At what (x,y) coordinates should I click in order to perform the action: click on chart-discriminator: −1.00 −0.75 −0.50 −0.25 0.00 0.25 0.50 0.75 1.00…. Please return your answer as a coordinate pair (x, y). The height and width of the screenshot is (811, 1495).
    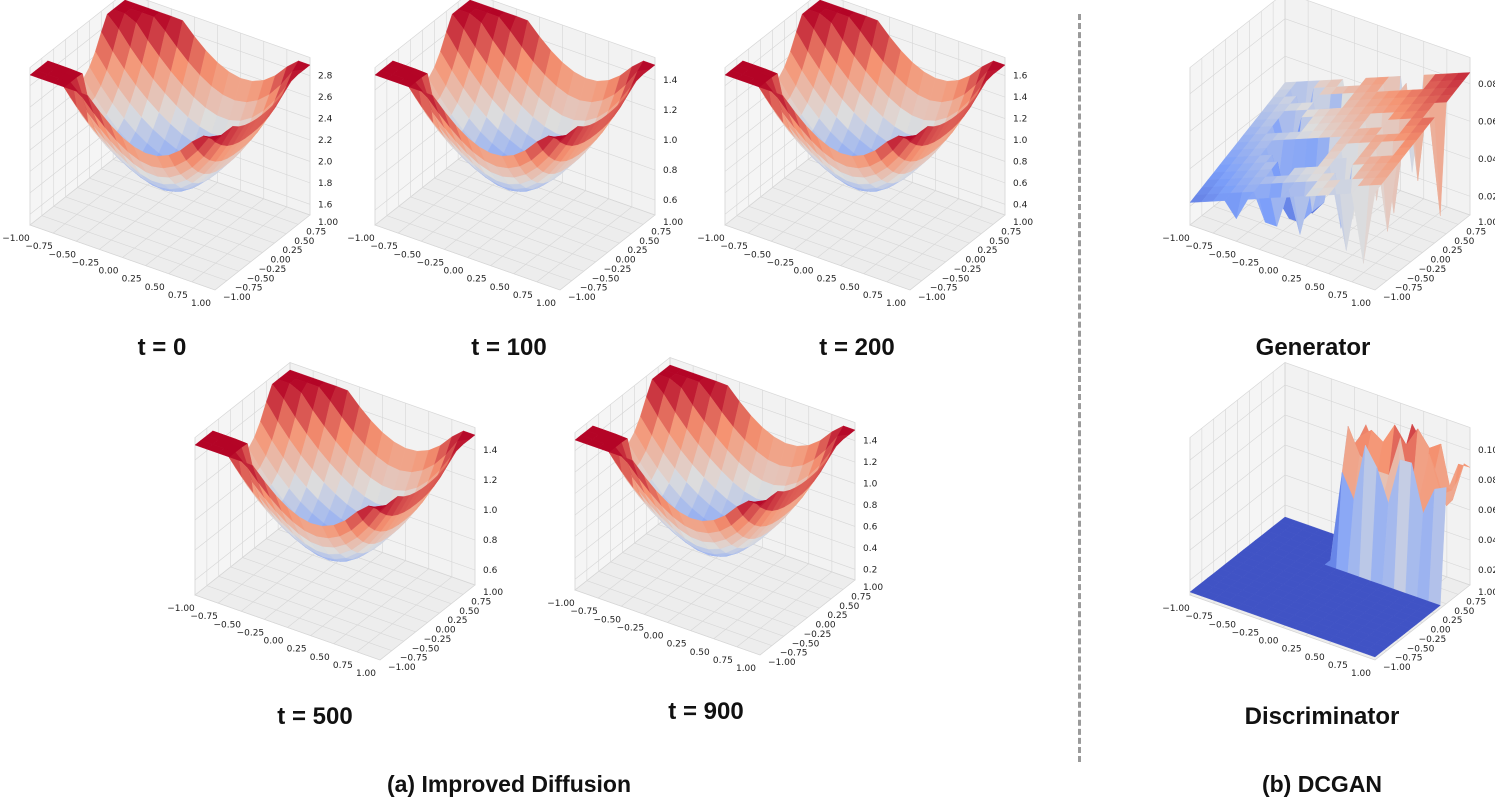
    Looking at the image, I should click on (1327, 525).